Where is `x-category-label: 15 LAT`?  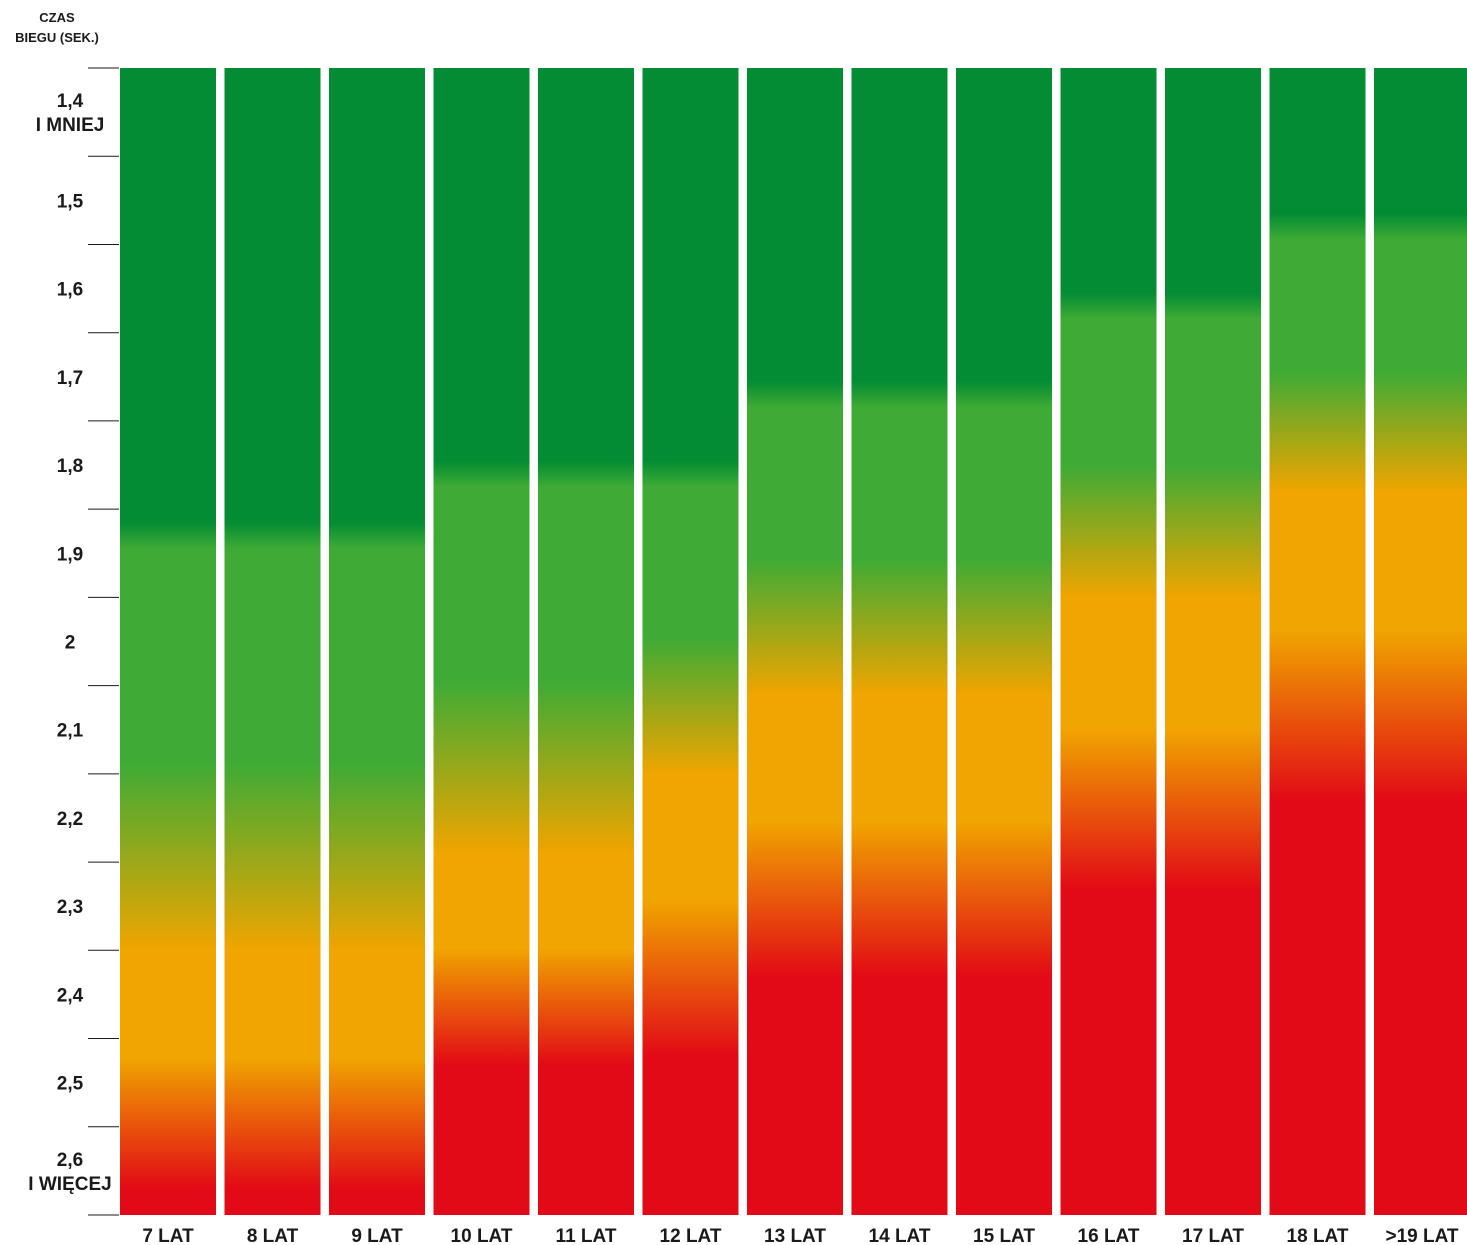 x-category-label: 15 LAT is located at coordinates (1004, 1235).